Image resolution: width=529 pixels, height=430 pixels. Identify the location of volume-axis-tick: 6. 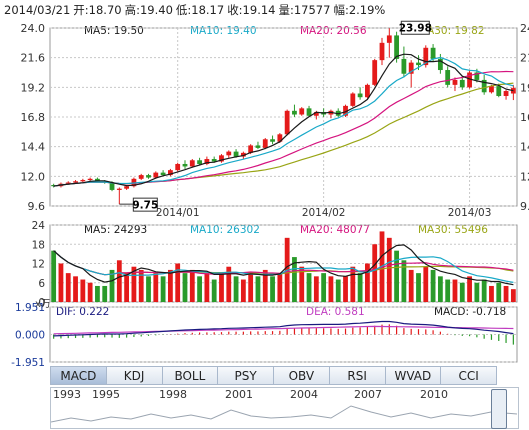
(41, 284).